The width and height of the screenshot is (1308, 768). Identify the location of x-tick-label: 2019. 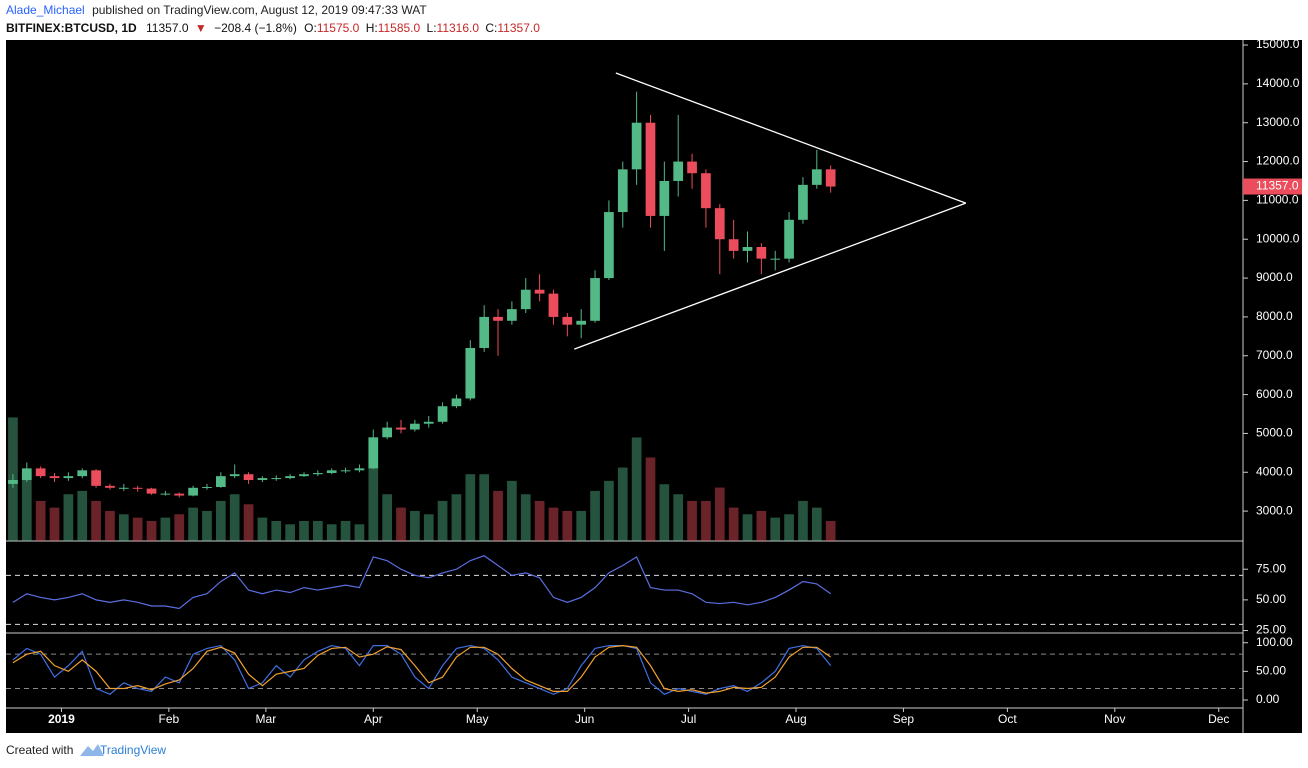
(61, 719).